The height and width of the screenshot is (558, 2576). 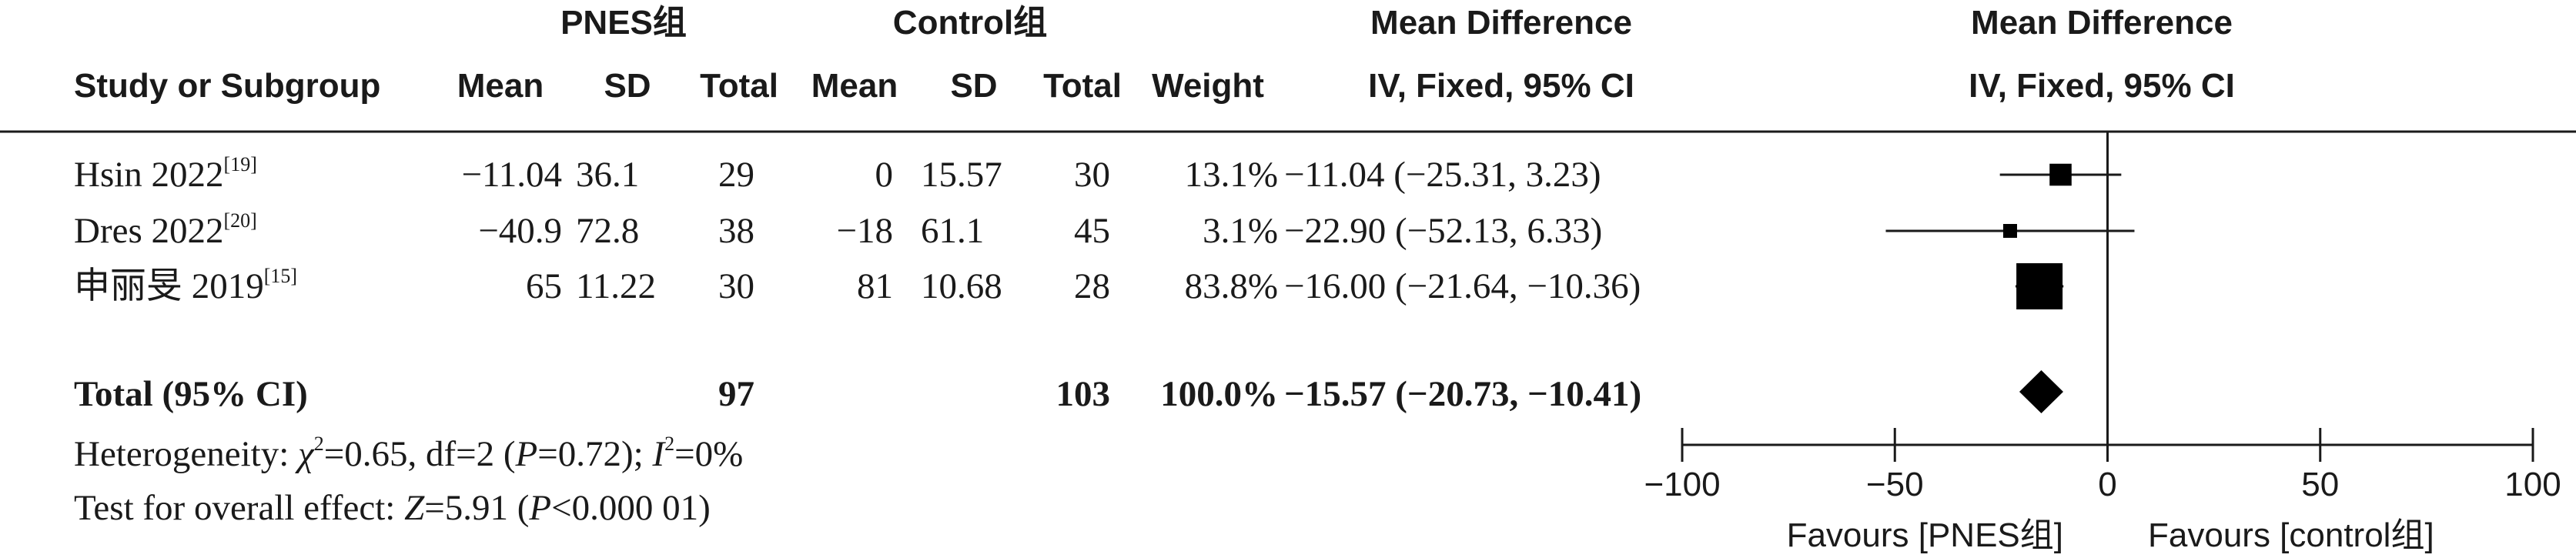 What do you see at coordinates (1501, 86) in the screenshot?
I see `method-header: IV, Fixed, 95% CI` at bounding box center [1501, 86].